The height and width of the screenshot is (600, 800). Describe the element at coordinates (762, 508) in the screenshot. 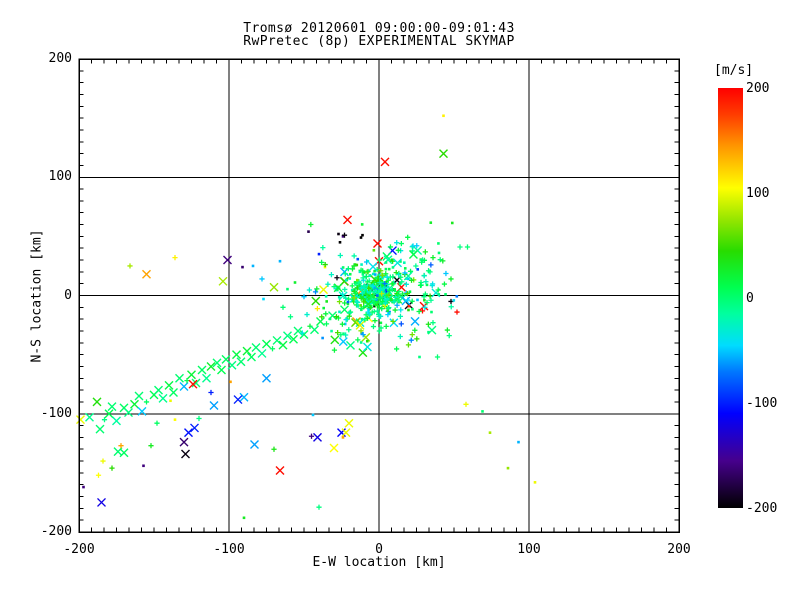

I see `colorbar-tick-label: -200` at that location.